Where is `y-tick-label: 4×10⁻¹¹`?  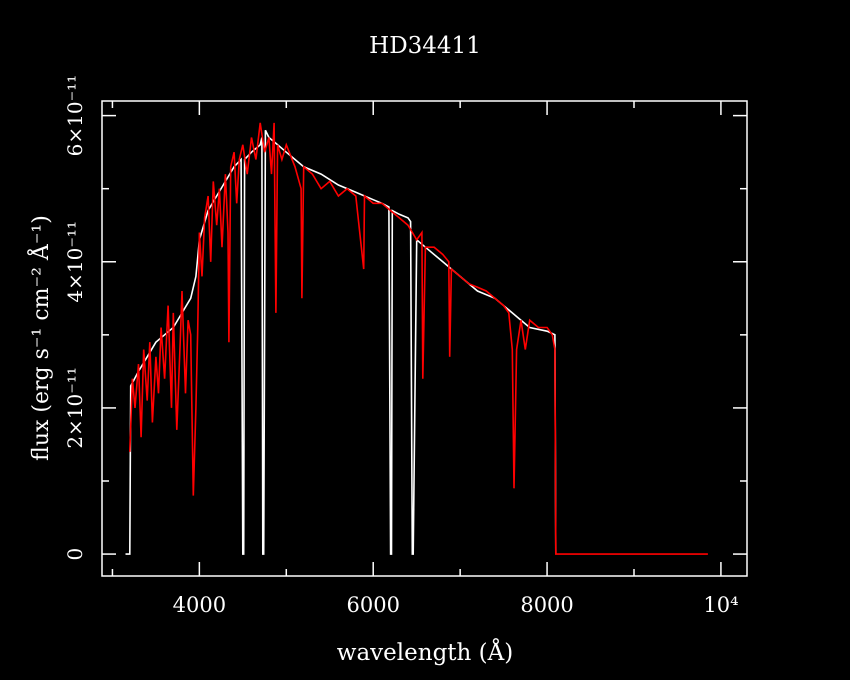
y-tick-label: 4×10⁻¹¹ is located at coordinates (75, 262).